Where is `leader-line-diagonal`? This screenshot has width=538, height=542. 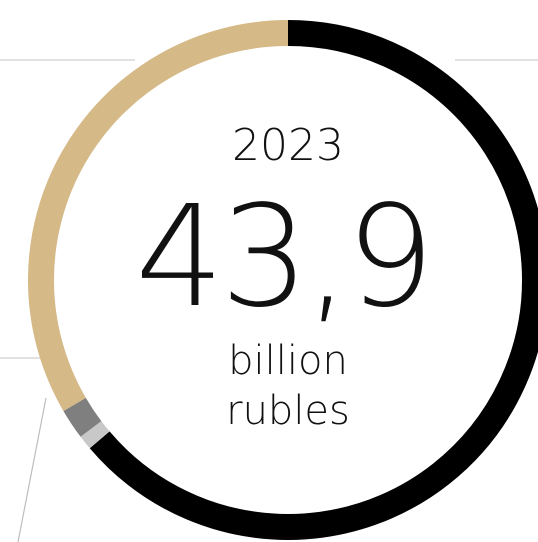 leader-line-diagonal is located at coordinates (32, 469).